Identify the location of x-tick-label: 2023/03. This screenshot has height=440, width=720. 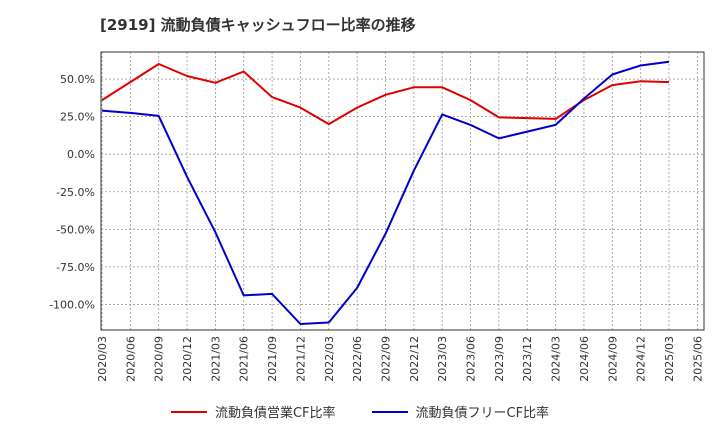
(442, 359).